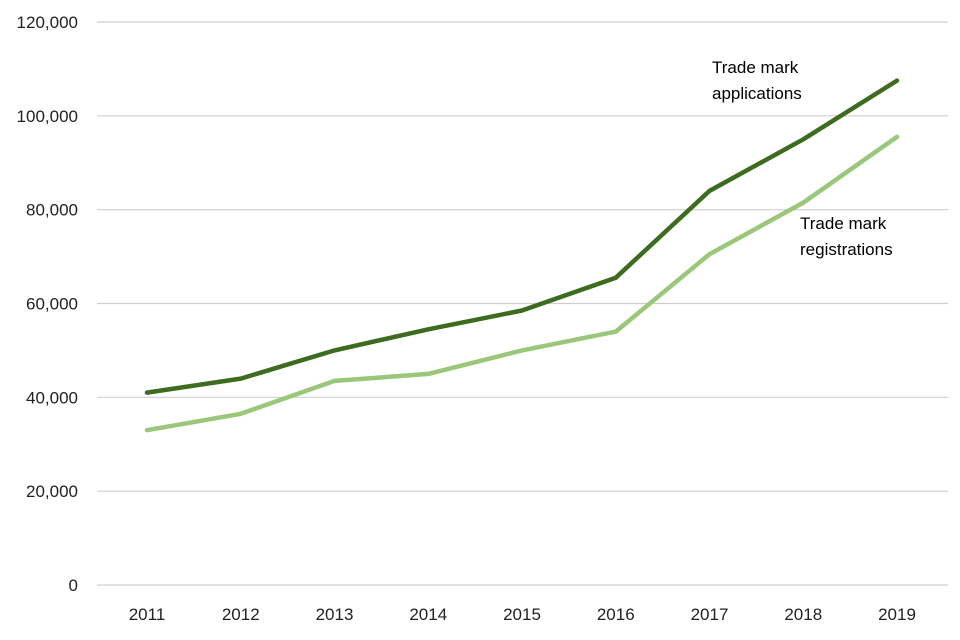 The width and height of the screenshot is (960, 640). I want to click on series-label-1: registrations, so click(846, 249).